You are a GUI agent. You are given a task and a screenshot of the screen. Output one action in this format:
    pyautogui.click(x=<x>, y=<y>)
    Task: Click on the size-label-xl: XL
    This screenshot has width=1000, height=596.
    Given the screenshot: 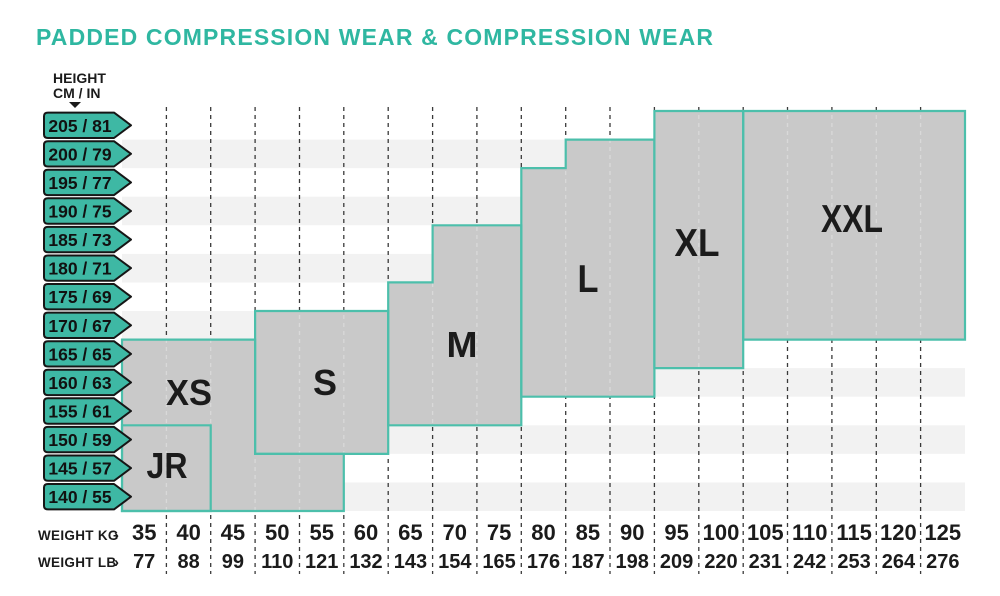 What is the action you would take?
    pyautogui.click(x=697, y=243)
    